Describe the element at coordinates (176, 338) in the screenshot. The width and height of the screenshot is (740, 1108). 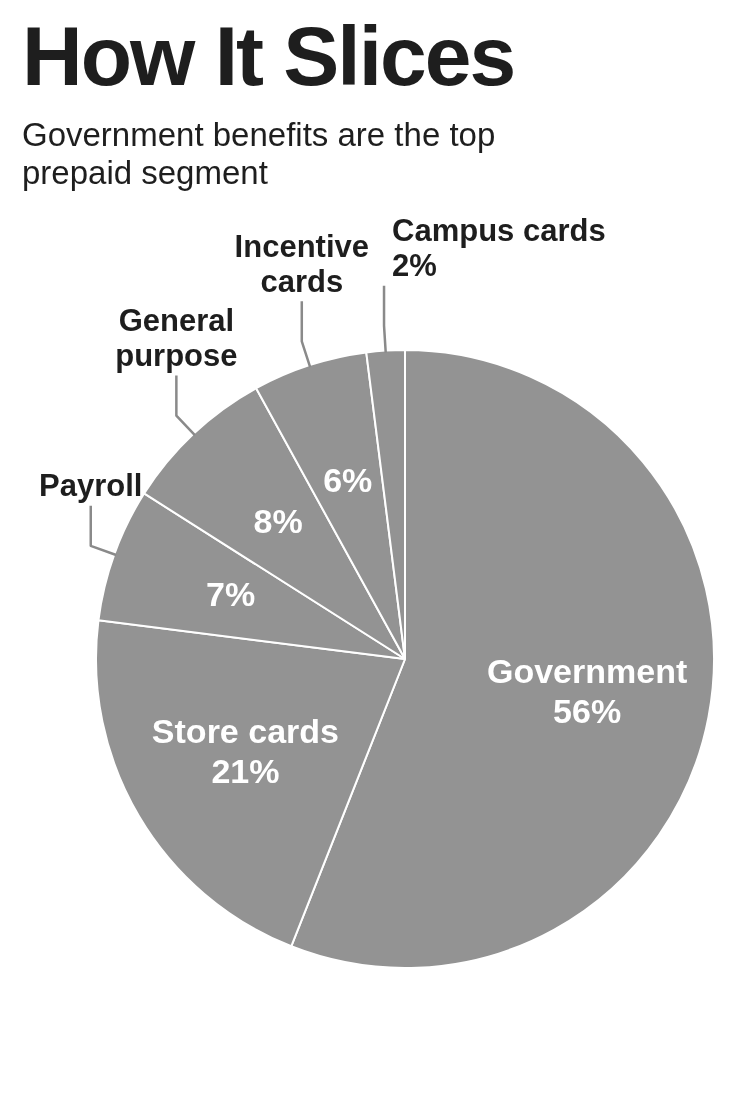
I see `slice-label: General purpose` at that location.